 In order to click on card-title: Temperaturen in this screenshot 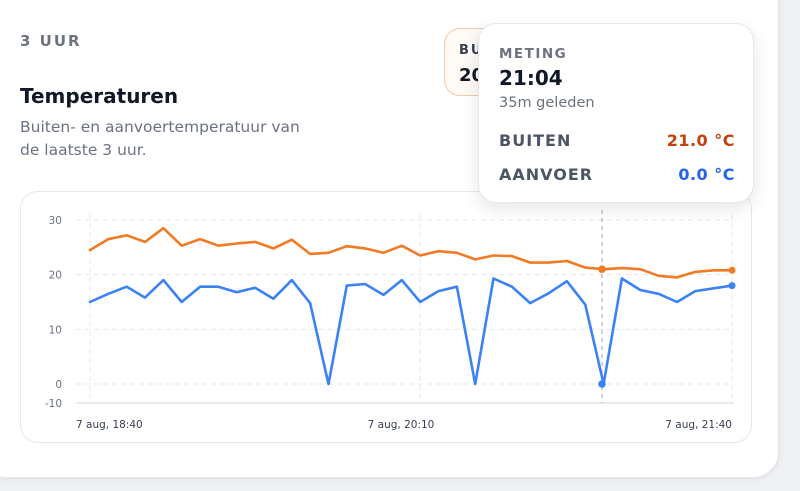, I will do `click(99, 96)`.